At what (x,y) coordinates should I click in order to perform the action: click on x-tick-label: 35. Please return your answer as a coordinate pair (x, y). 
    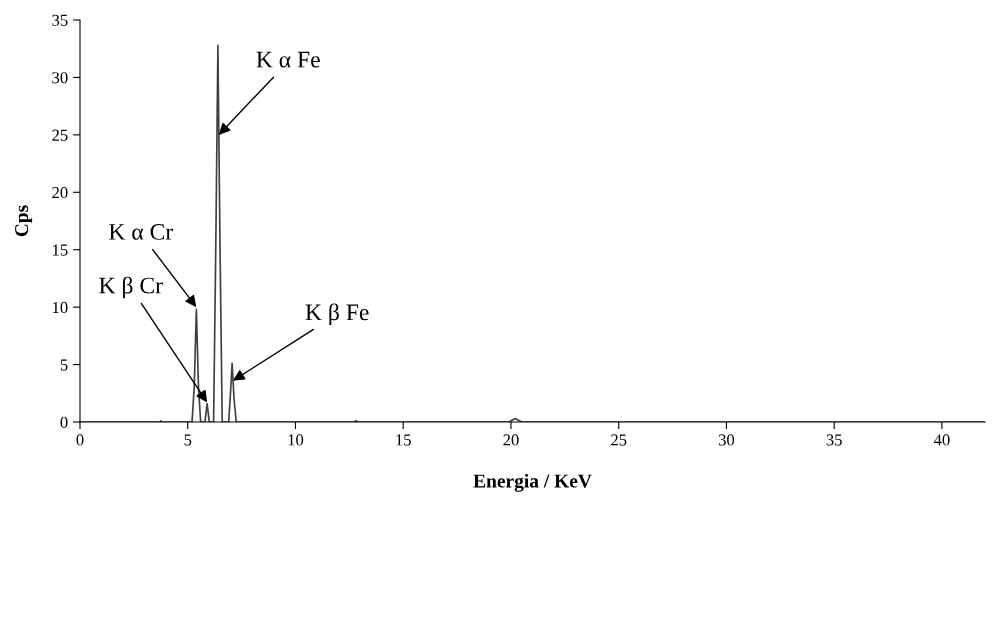
    Looking at the image, I should click on (834, 440).